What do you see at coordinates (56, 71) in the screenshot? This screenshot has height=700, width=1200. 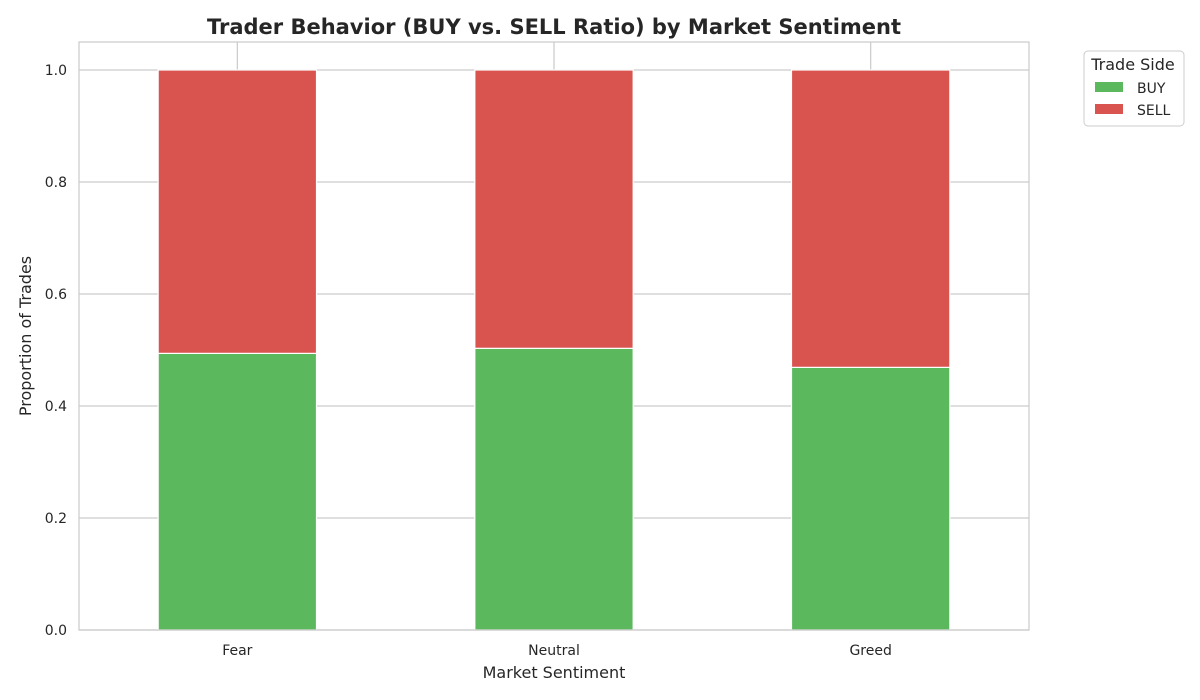 I see `y-tick-label: 1.0` at bounding box center [56, 71].